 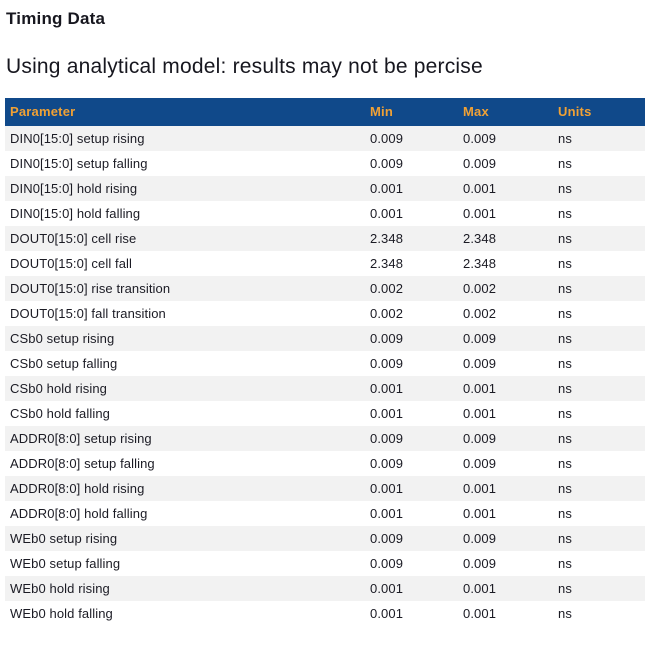 I want to click on parameter-cell: ADDR0[8:0] hold rising, so click(x=185, y=488).